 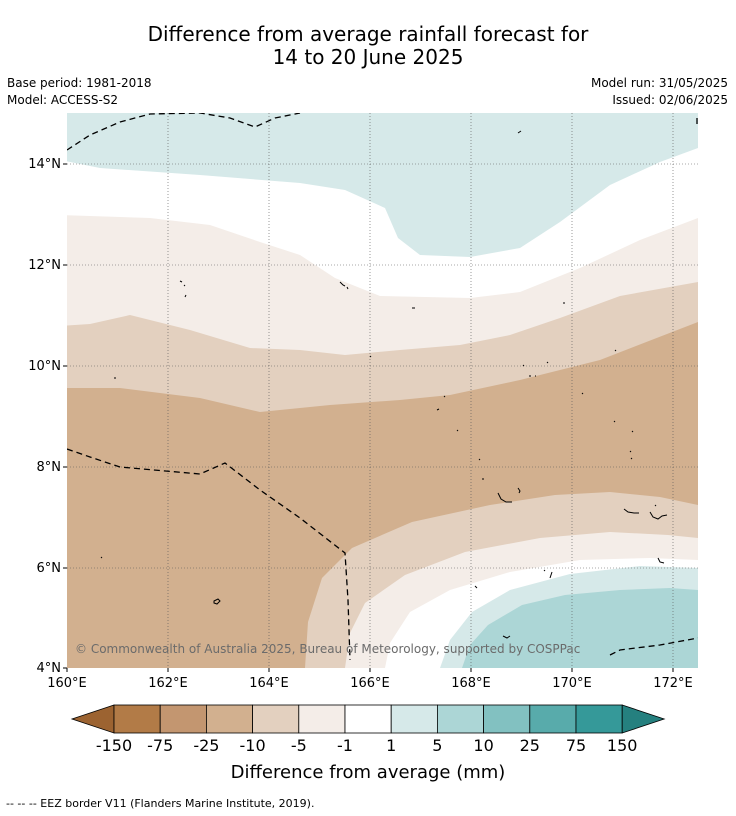 I want to click on lon-label-162e: 162°E, so click(x=168, y=683).